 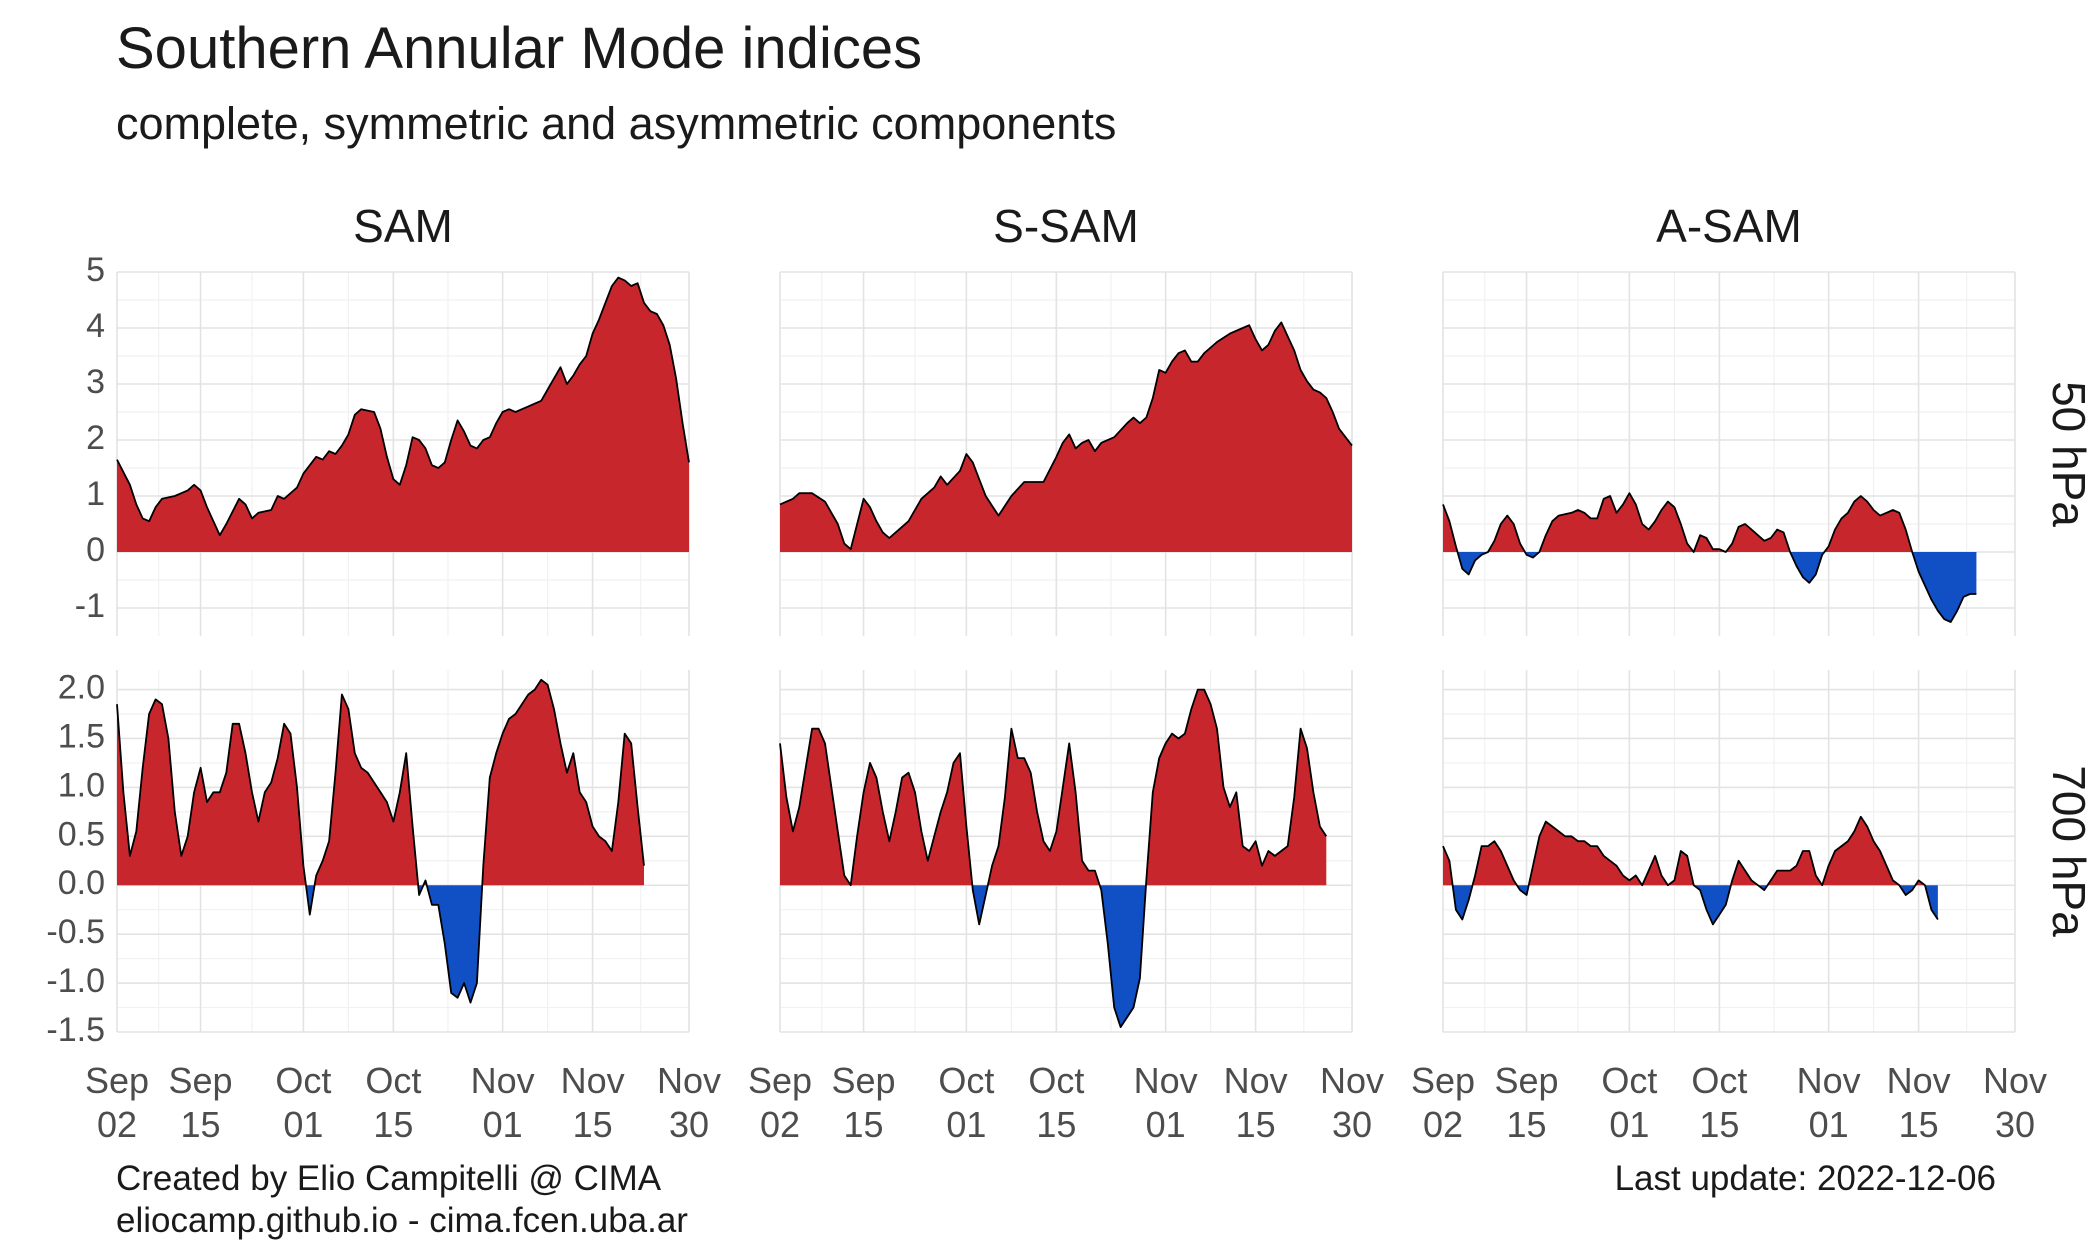 I want to click on y-tick-label: 5, so click(x=95, y=270).